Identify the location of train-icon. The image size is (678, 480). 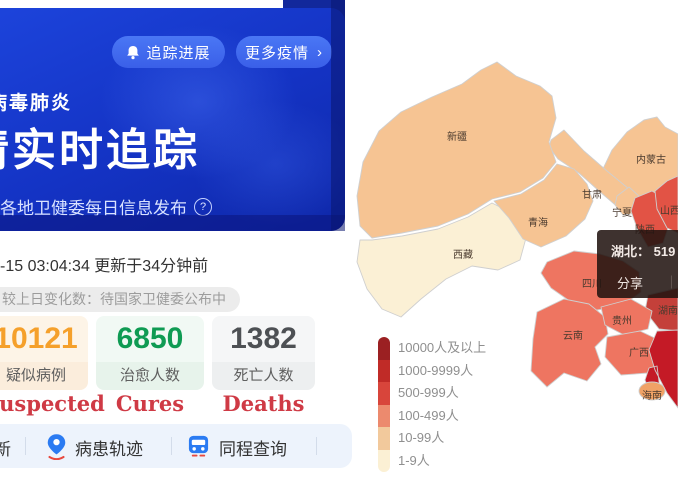
(198, 446).